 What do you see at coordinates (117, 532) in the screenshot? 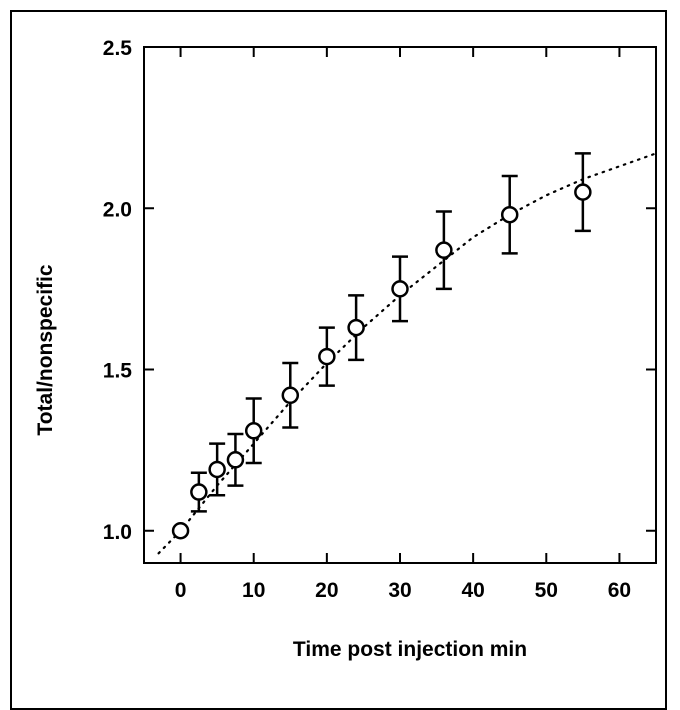
I see `y-tick-label: 1.0` at bounding box center [117, 532].